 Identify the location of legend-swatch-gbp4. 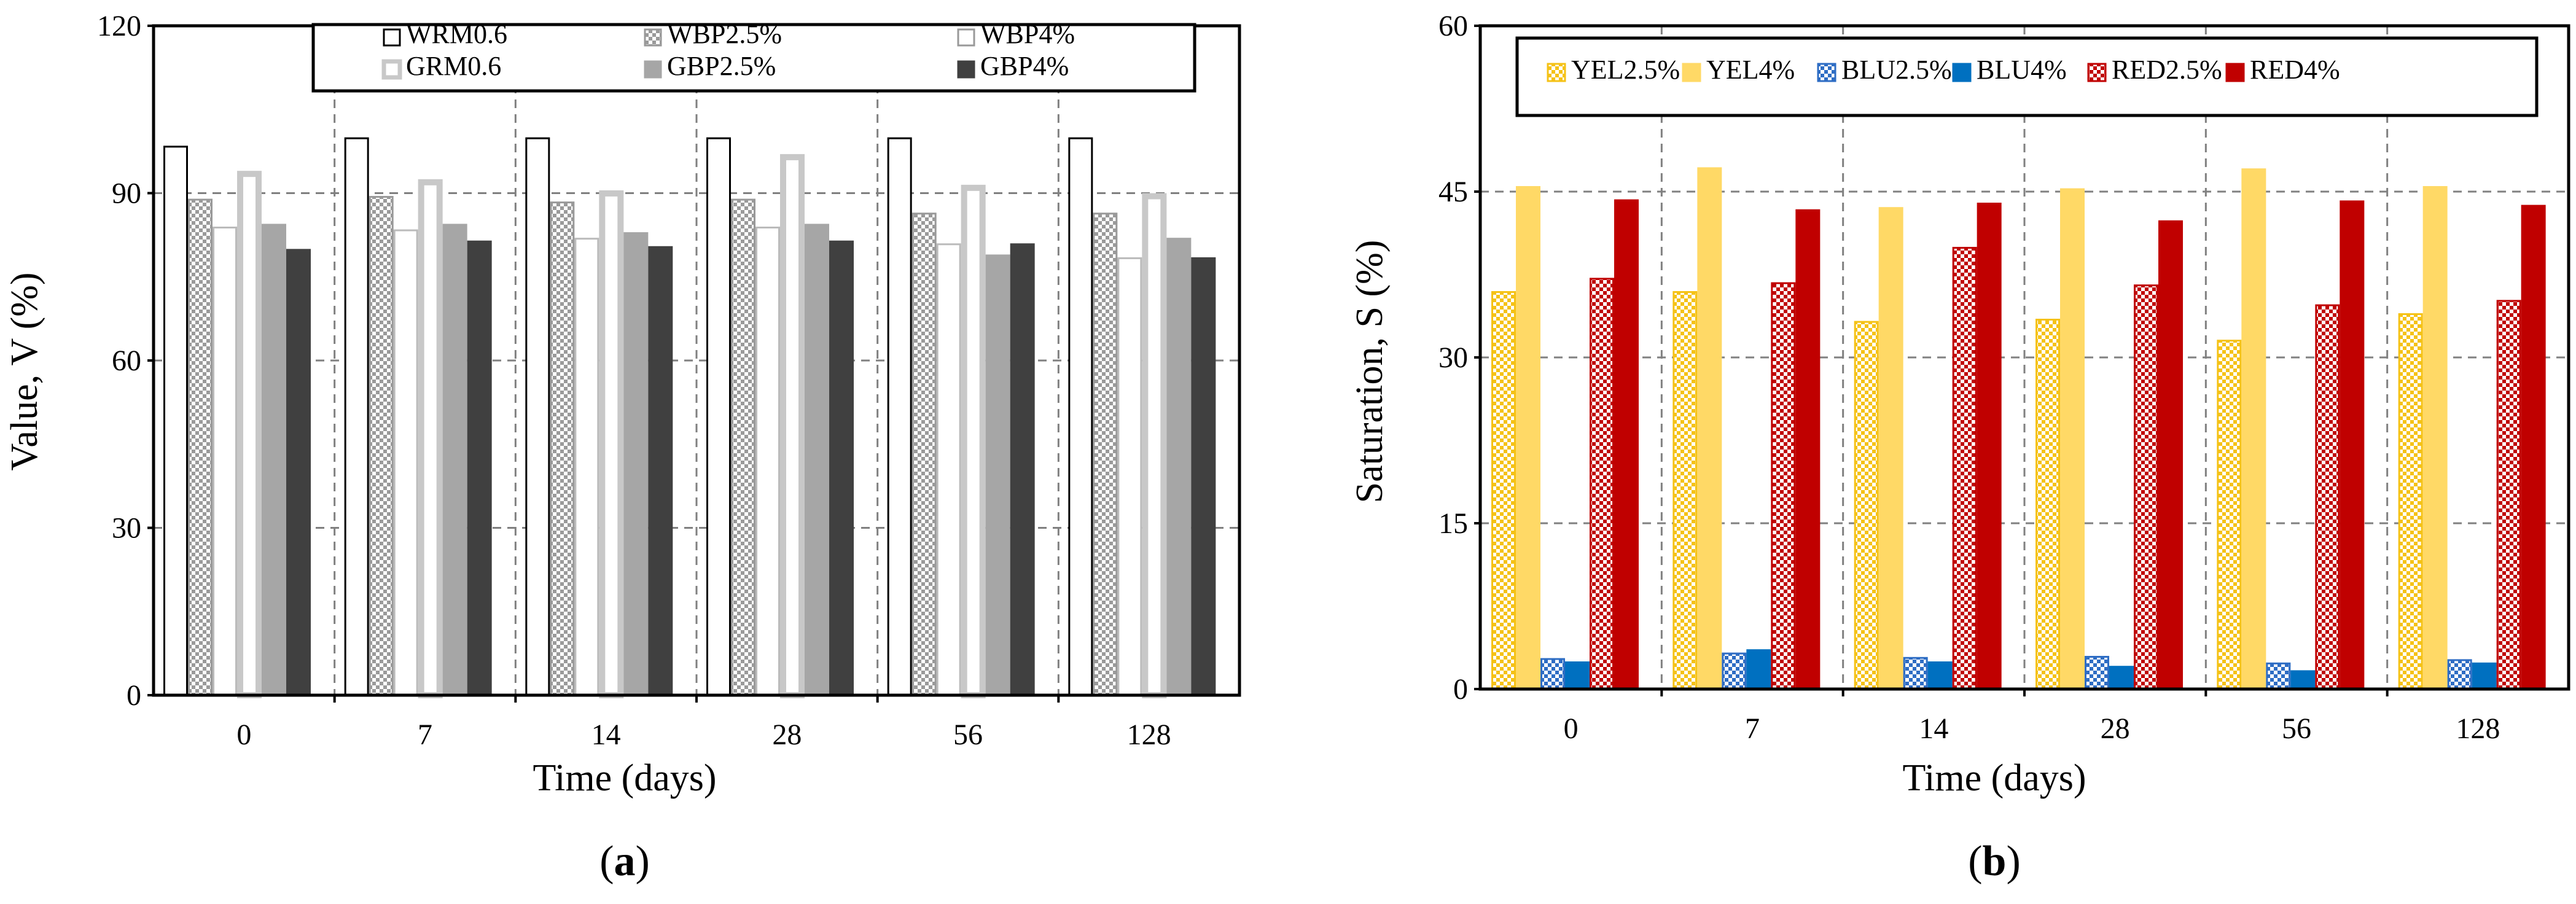
(966, 69).